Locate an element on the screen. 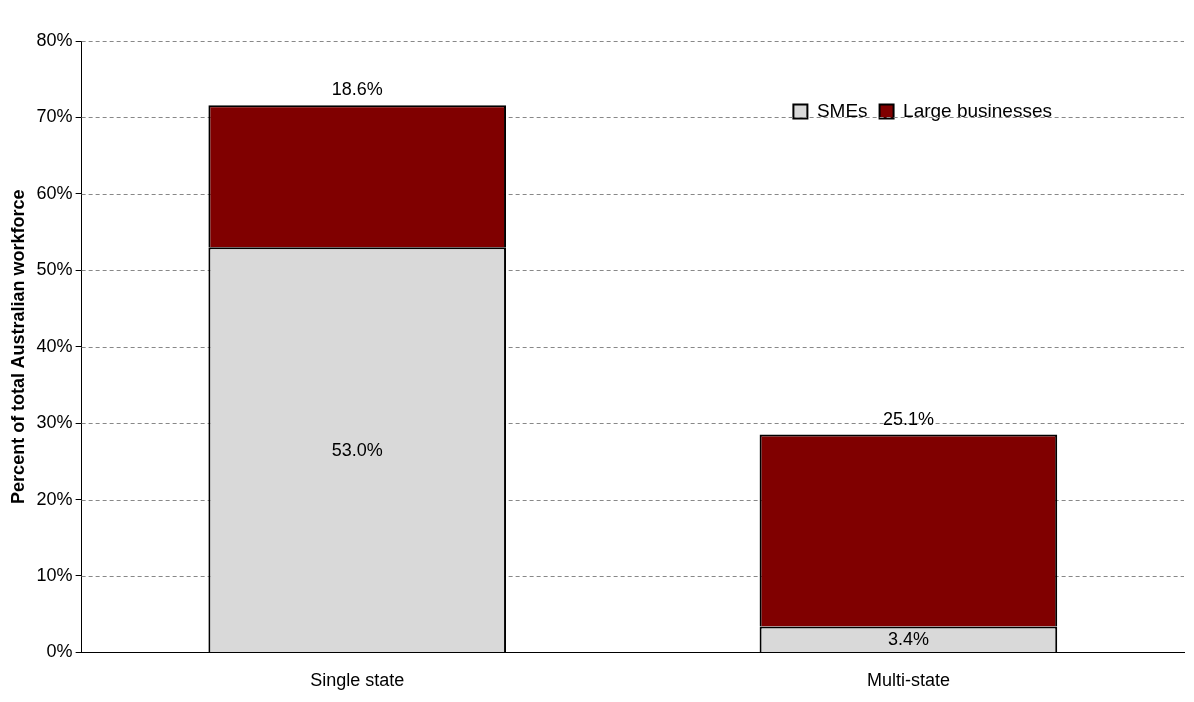 Image resolution: width=1194 pixels, height=702 pixels. data-label: 18.6% is located at coordinates (357, 89).